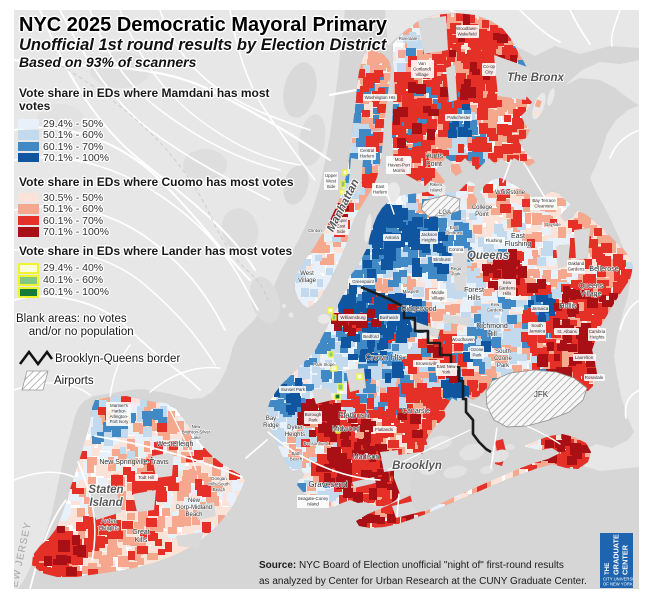  Describe the element at coordinates (399, 159) in the screenshot. I see `svg-text: Mott` at that location.